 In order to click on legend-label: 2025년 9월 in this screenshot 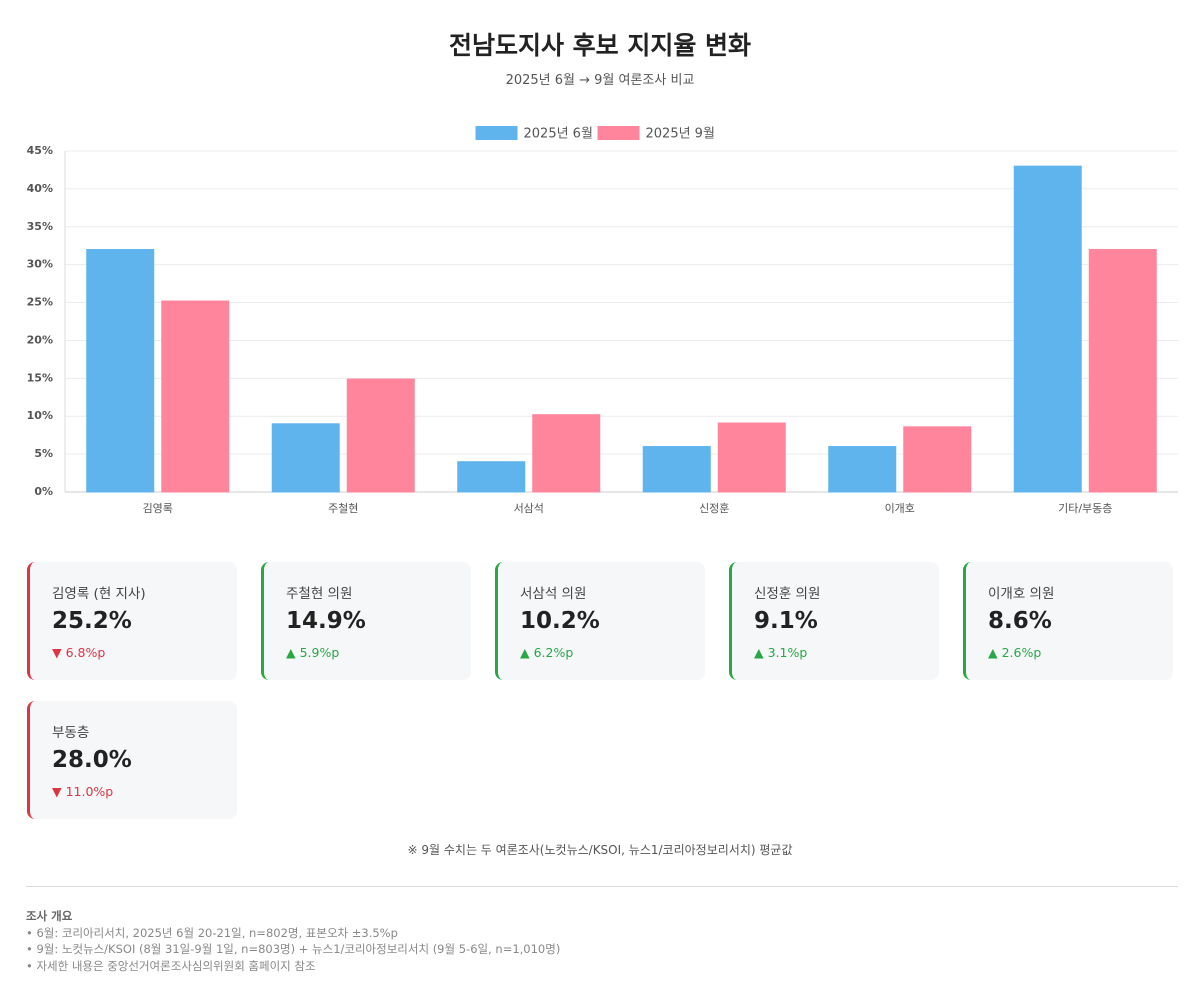, I will do `click(680, 134)`.